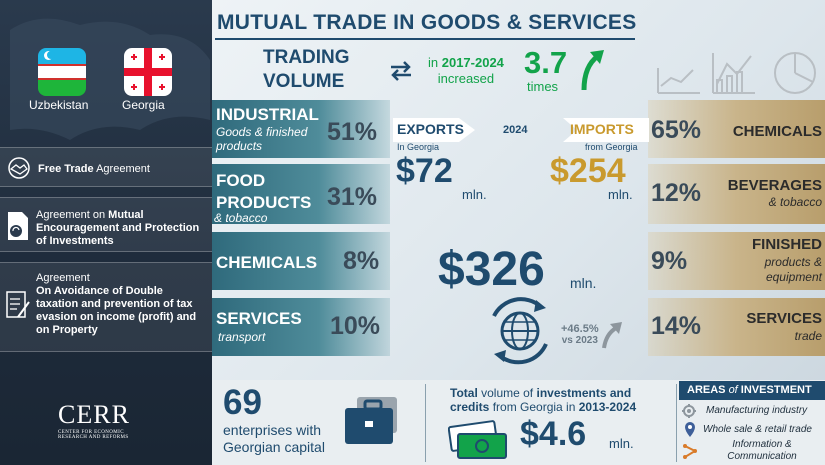 The image size is (825, 465). What do you see at coordinates (583, 283) in the screenshot?
I see `total-unit: mln.` at bounding box center [583, 283].